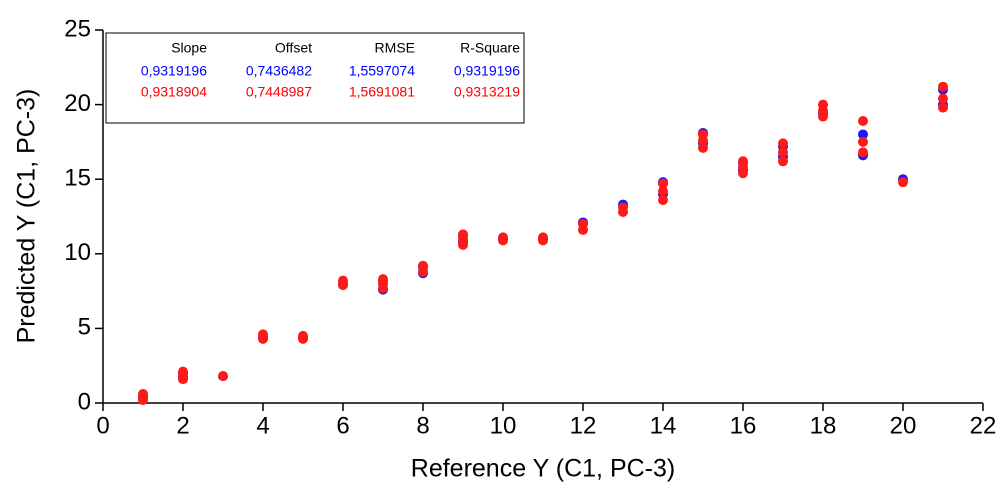  What do you see at coordinates (77, 178) in the screenshot?
I see `y-tick-label: 15` at bounding box center [77, 178].